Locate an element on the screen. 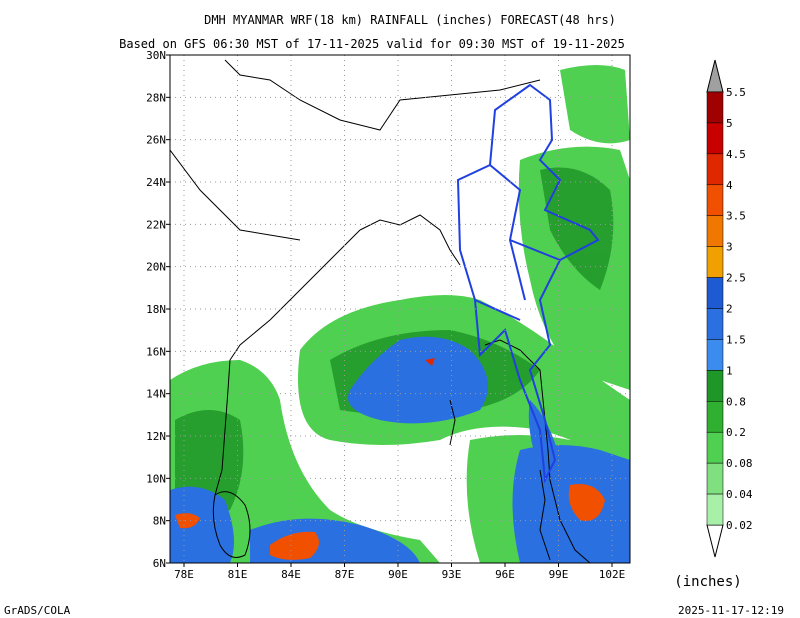  colorbar-bottom-arrow is located at coordinates (715, 541).